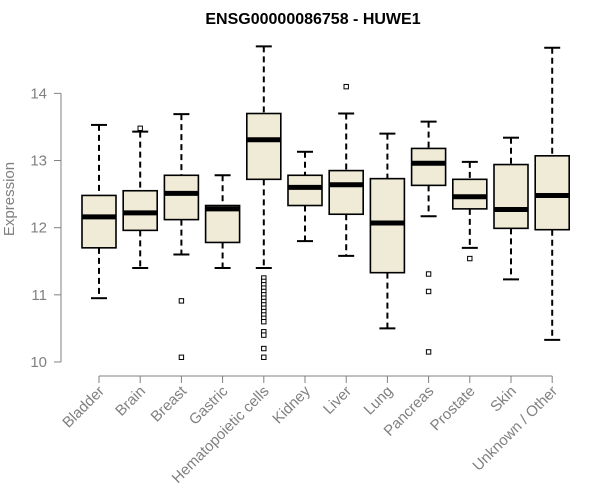 The width and height of the screenshot is (600, 500). What do you see at coordinates (453, 409) in the screenshot?
I see `x-tick-label: Prostate` at bounding box center [453, 409].